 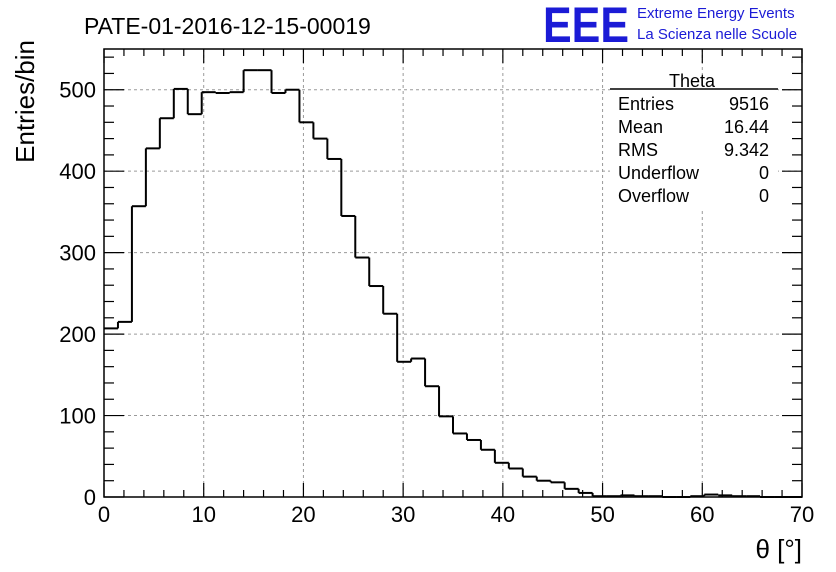 I want to click on logo-line-2: La Scienza nelle Scuole, so click(x=717, y=34).